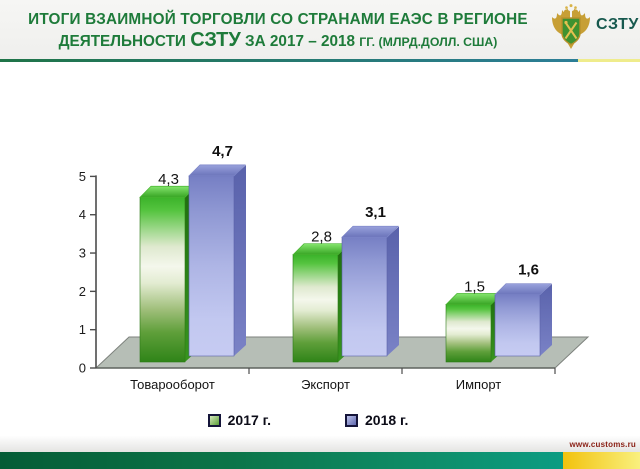  I want to click on legend-swatch-2018-icon, so click(351, 420).